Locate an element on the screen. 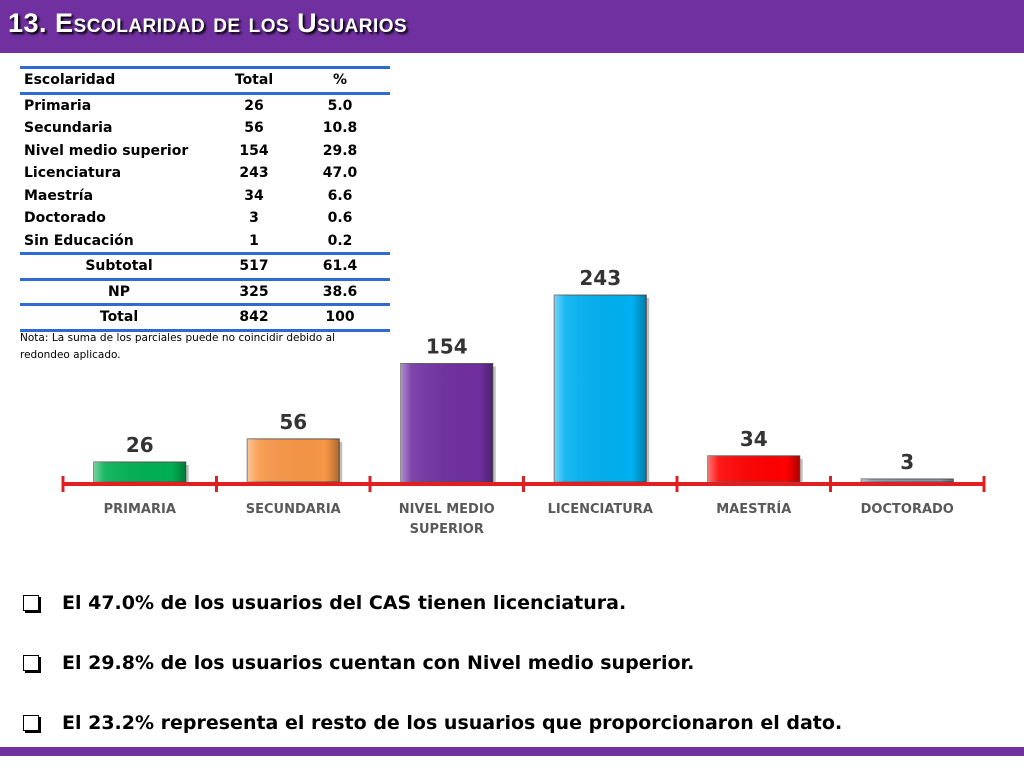 The height and width of the screenshot is (768, 1024). bar-value-label: 26 is located at coordinates (140, 445).